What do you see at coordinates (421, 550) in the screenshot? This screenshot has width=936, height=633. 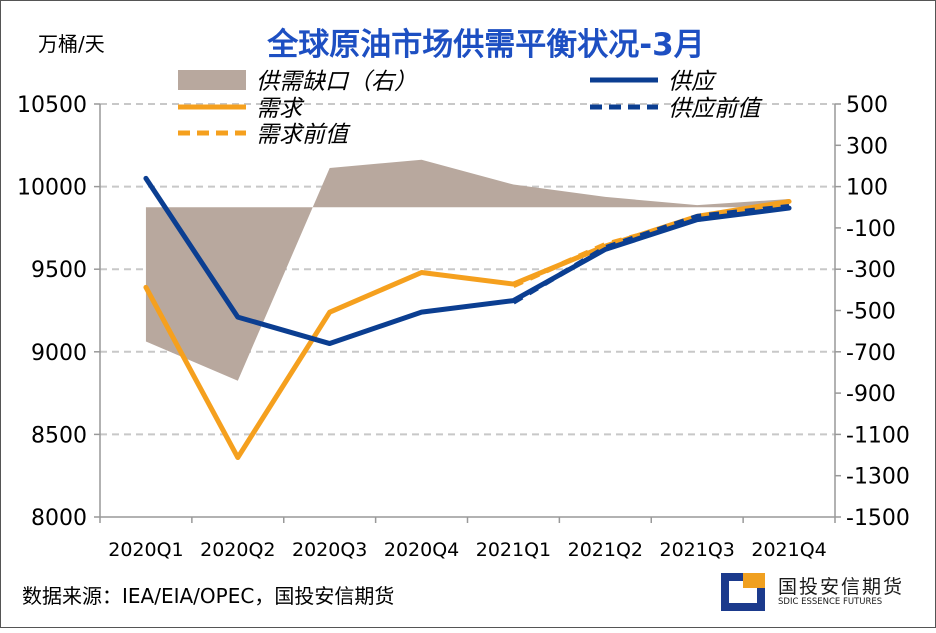 I see `x-tick-label: 2020Q4` at bounding box center [421, 550].